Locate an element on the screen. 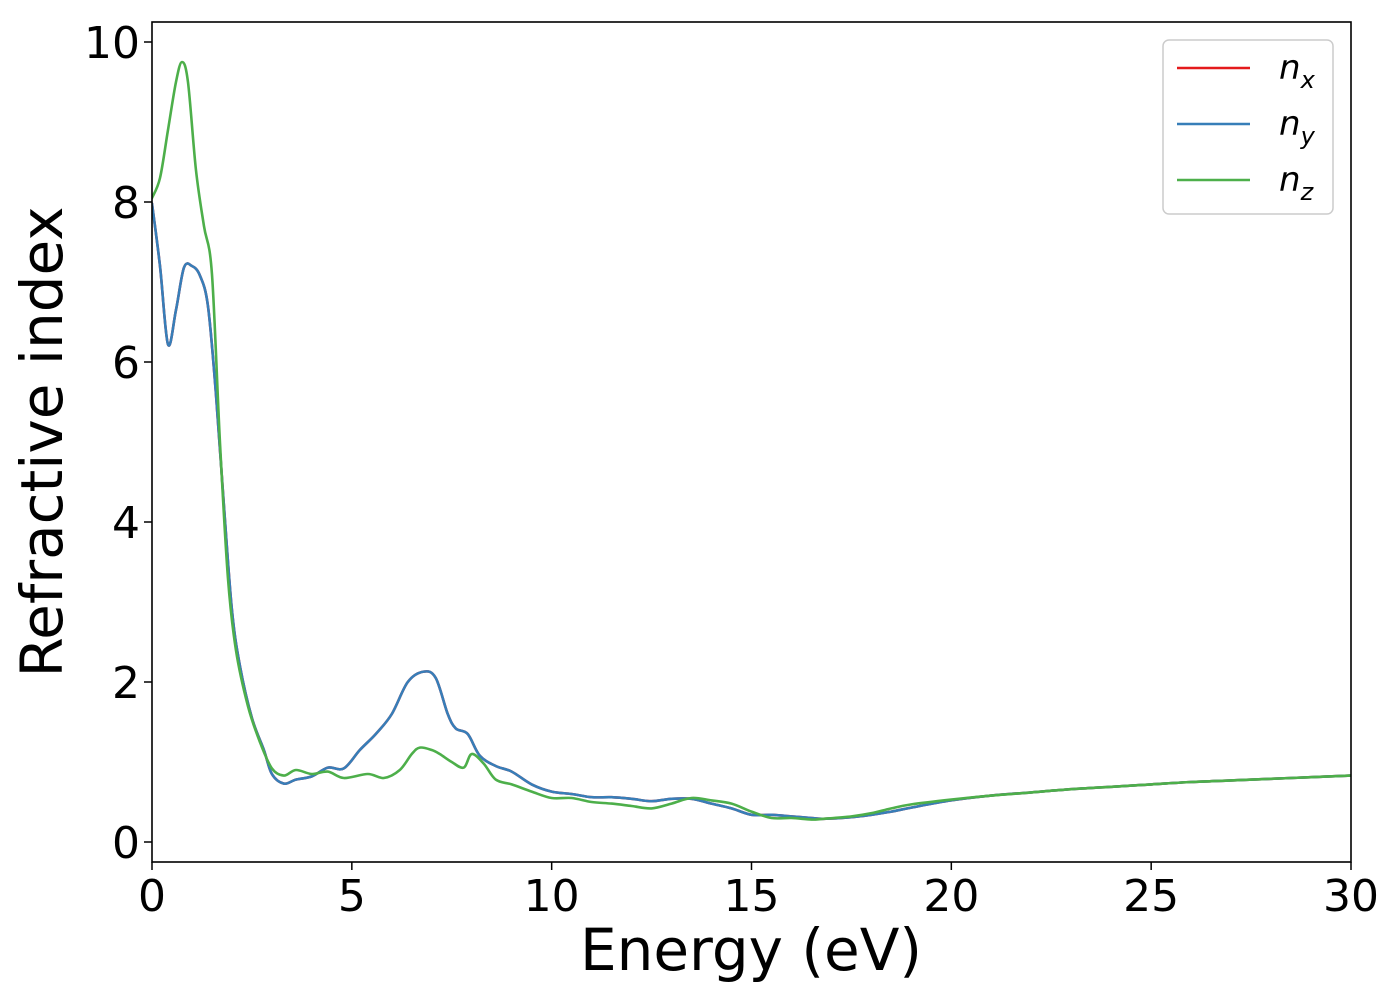  y-tick-label: 4 is located at coordinates (126, 523).